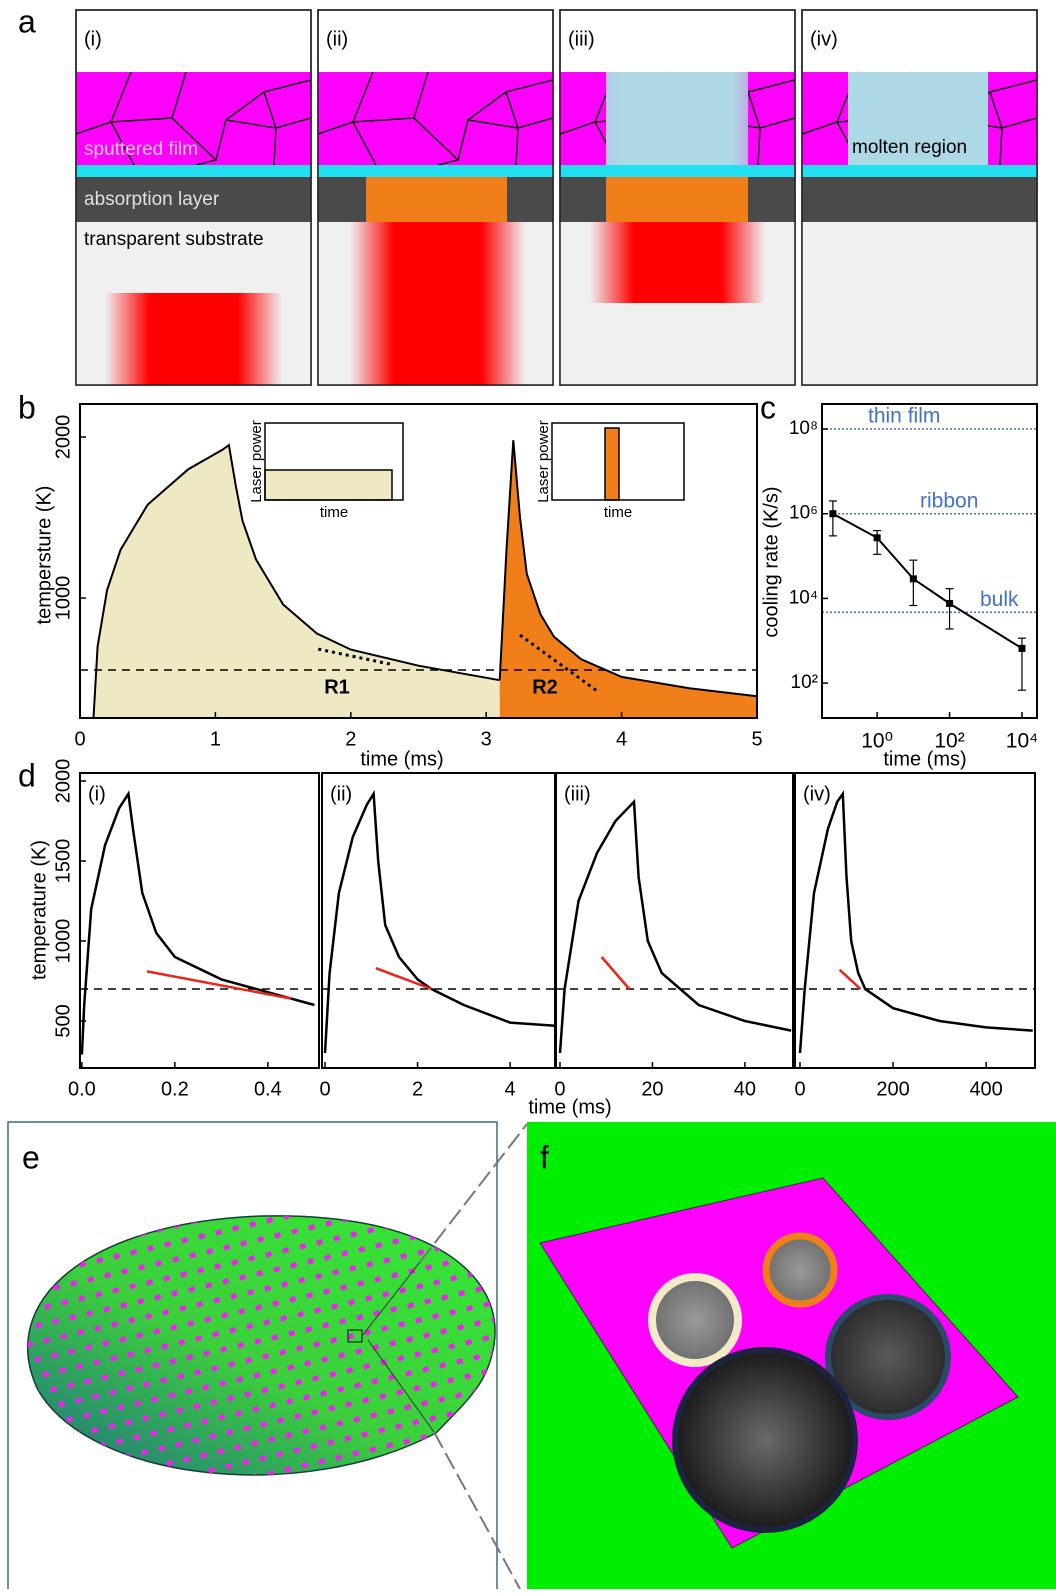  What do you see at coordinates (909, 147) in the screenshot?
I see `layer-label: molten region` at bounding box center [909, 147].